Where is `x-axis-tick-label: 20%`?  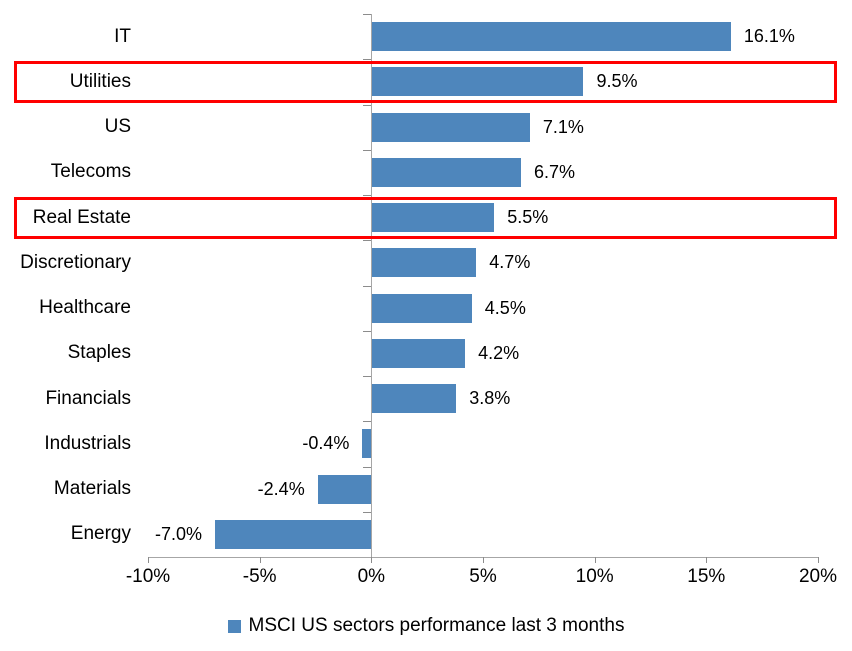
x-axis-tick-label: 20% is located at coordinates (818, 576).